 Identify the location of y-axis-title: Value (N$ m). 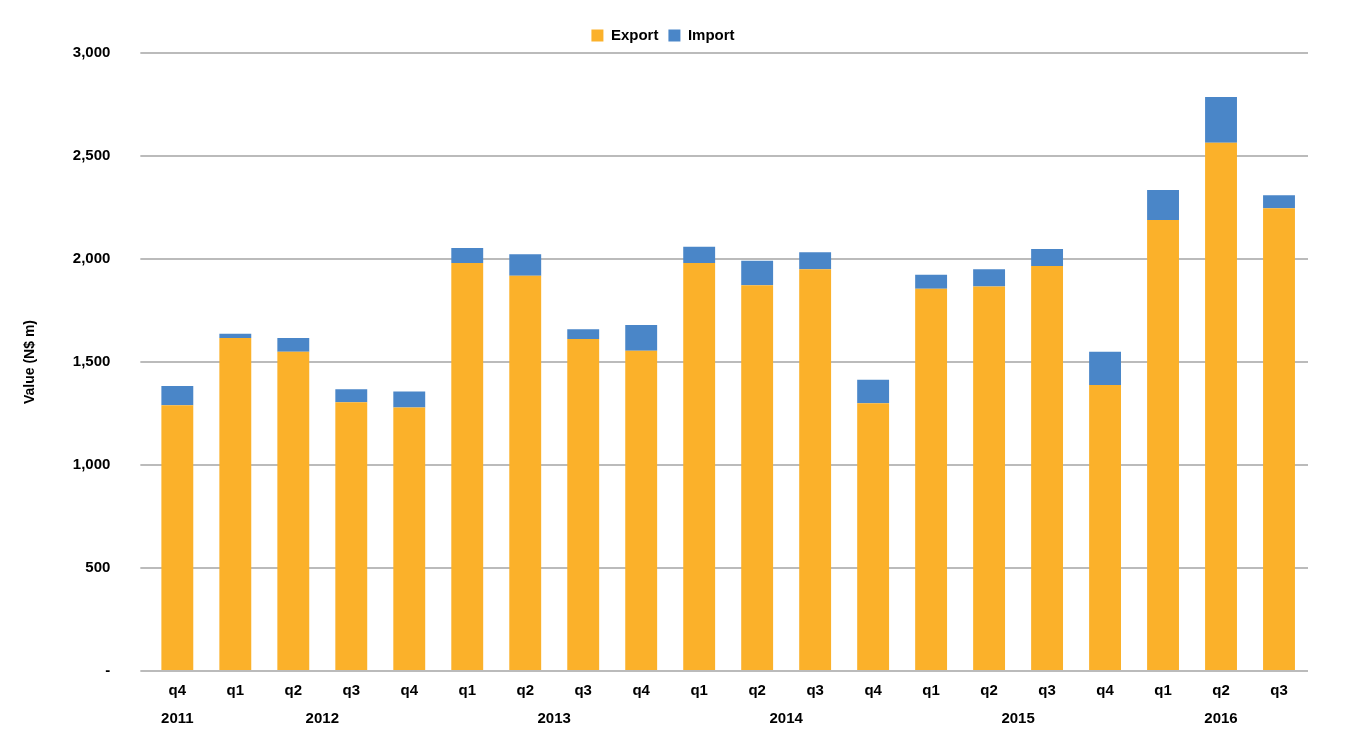
(29, 362).